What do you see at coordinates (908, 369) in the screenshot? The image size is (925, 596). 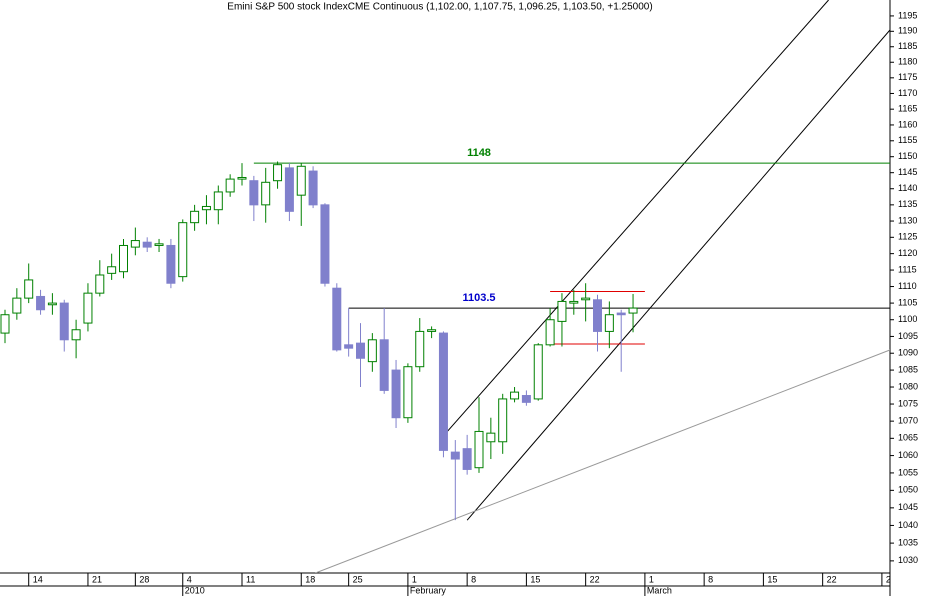 I see `y-tick-label: 1085` at bounding box center [908, 369].